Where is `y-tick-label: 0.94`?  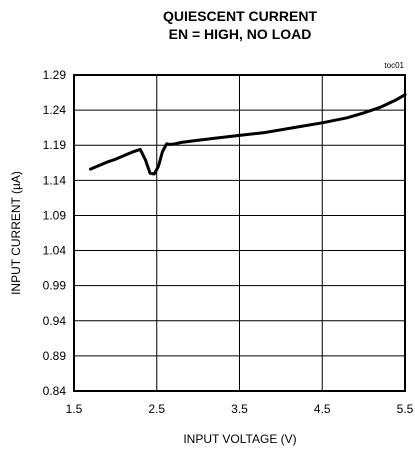 y-tick-label: 0.94 is located at coordinates (55, 321).